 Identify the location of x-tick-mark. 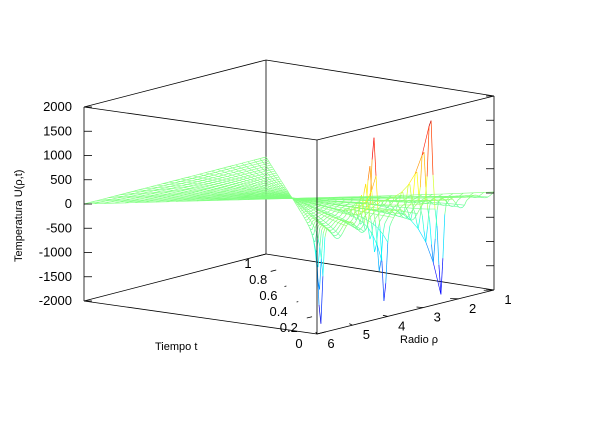
(285, 286).